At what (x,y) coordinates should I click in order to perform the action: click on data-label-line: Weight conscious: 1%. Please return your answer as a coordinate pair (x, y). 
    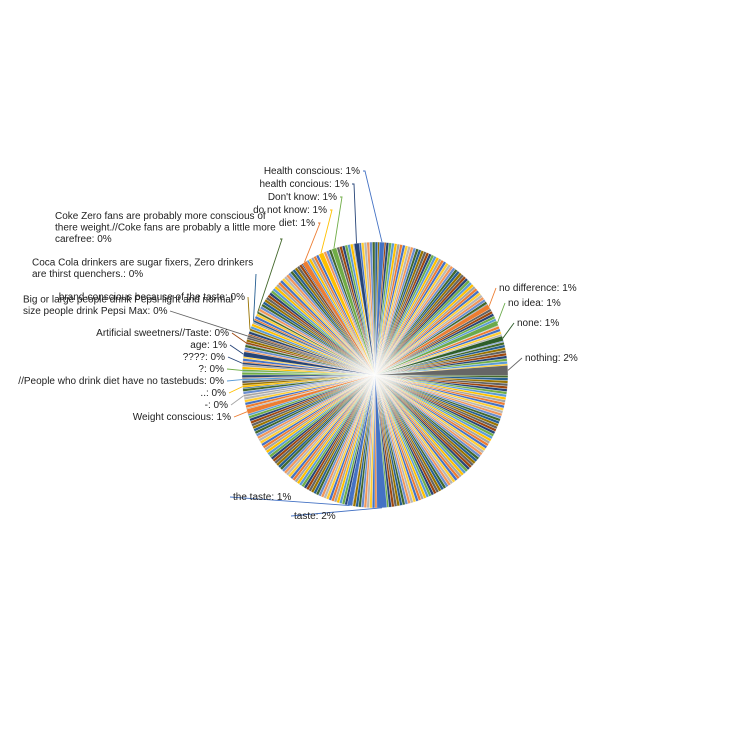
    Looking at the image, I should click on (182, 417).